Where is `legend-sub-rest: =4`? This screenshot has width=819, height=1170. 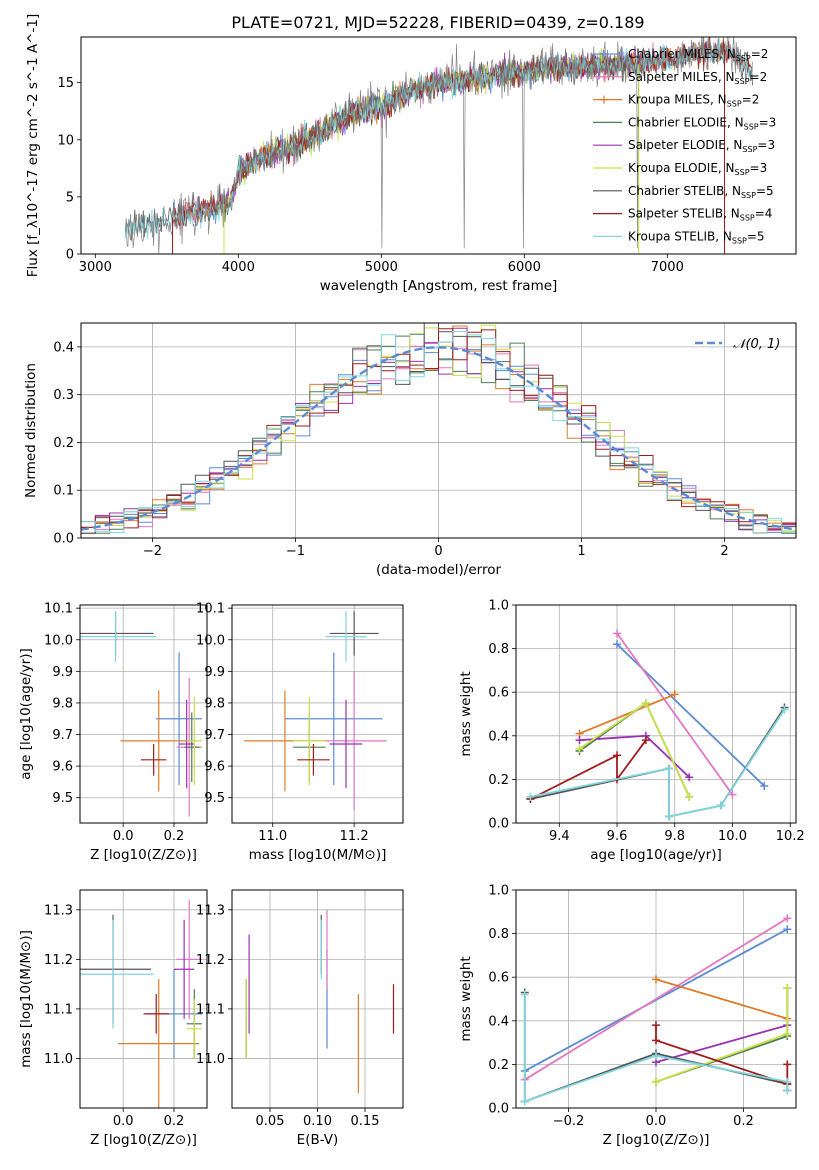 legend-sub-rest: =4 is located at coordinates (764, 214).